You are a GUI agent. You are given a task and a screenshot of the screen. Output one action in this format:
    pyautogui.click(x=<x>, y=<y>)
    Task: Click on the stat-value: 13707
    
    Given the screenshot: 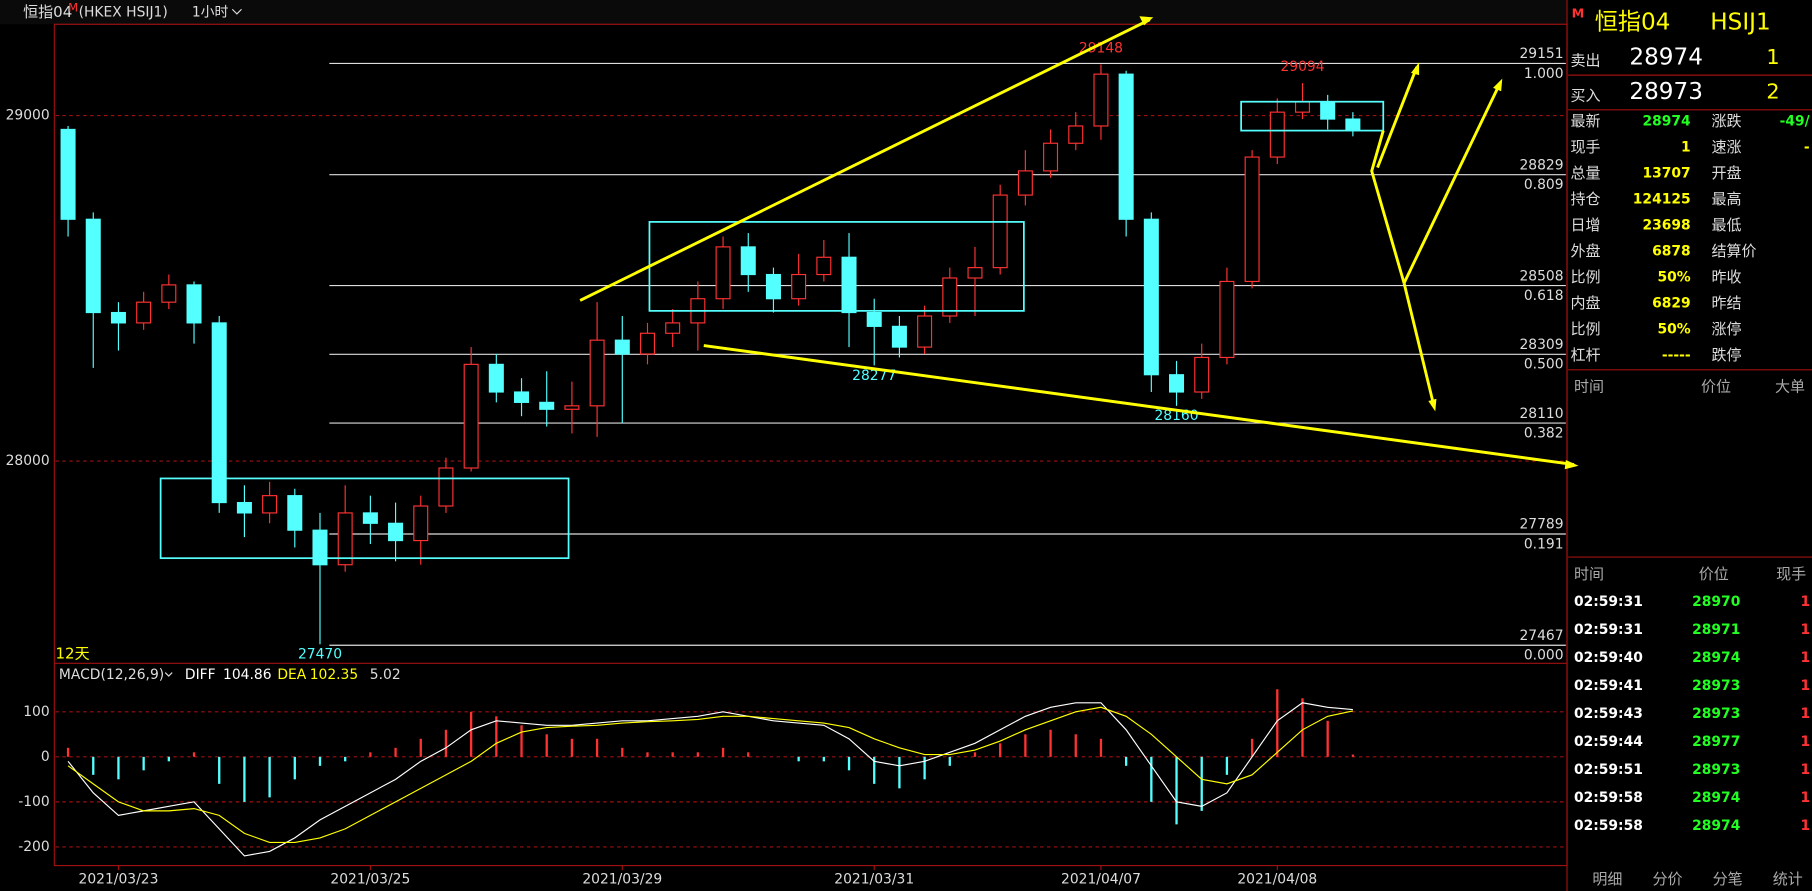 What is the action you would take?
    pyautogui.click(x=1666, y=173)
    